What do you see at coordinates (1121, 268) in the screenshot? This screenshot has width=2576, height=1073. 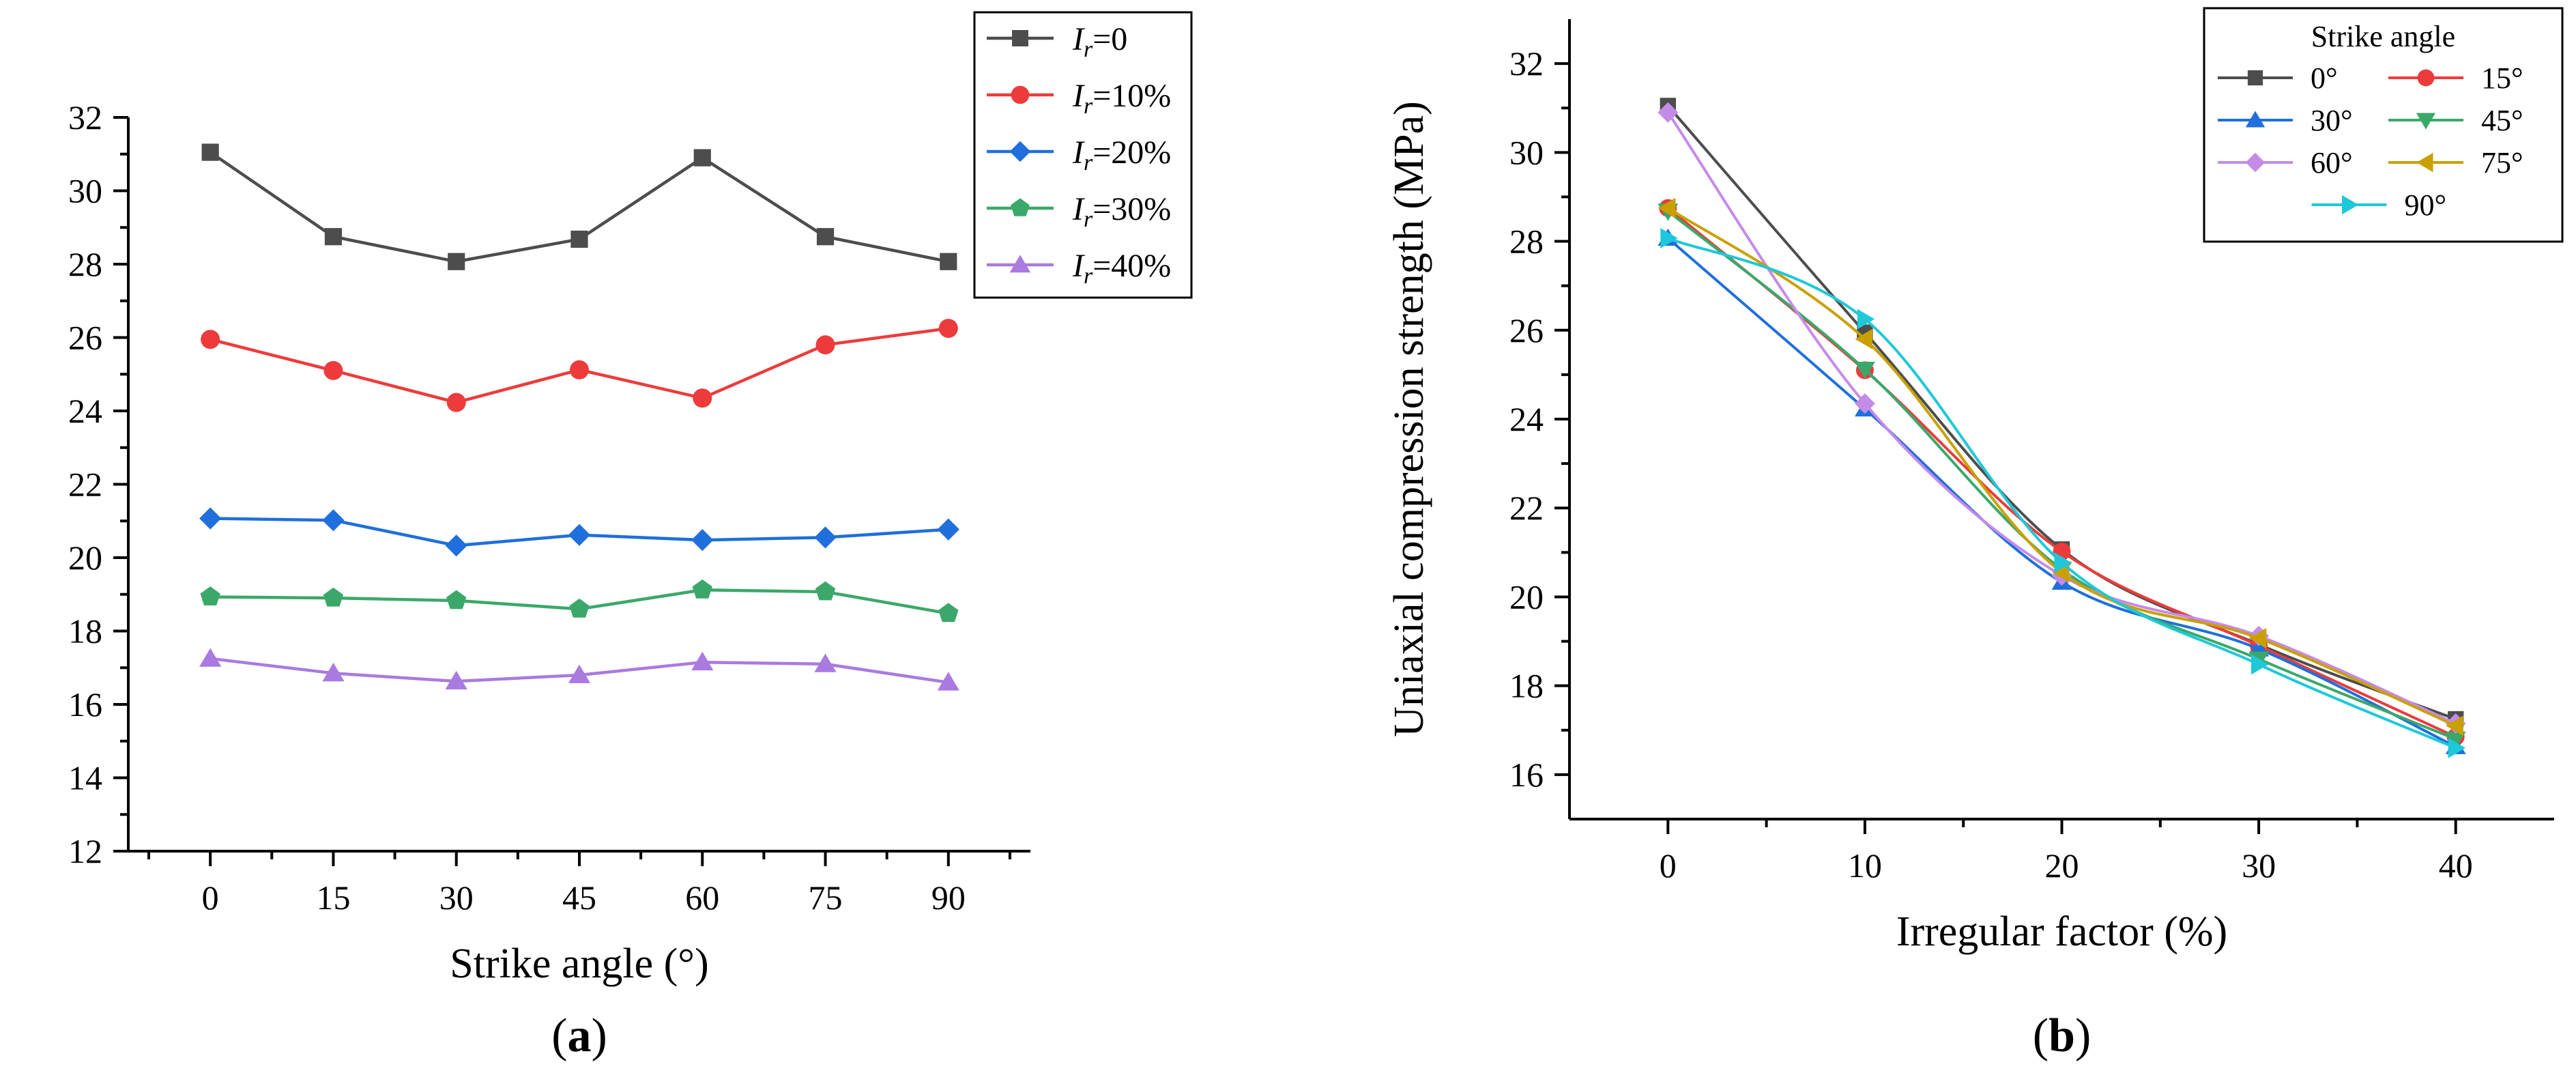 I see `legend-label: Ir=40%` at bounding box center [1121, 268].